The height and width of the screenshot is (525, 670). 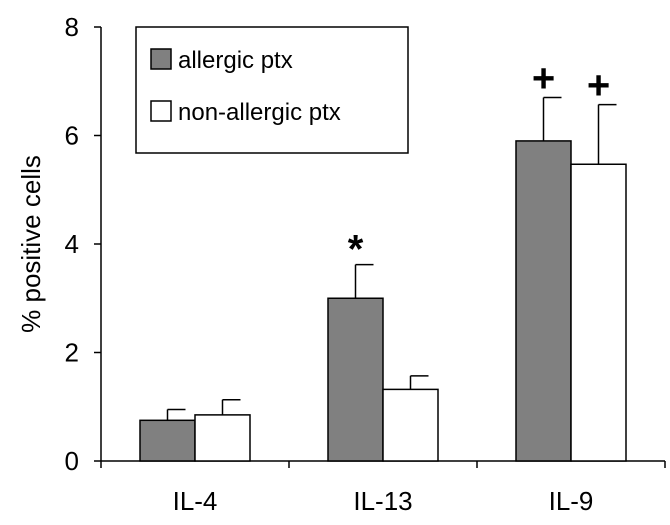 I want to click on legend: allergic ptx non-allergic ptx, so click(x=272, y=90).